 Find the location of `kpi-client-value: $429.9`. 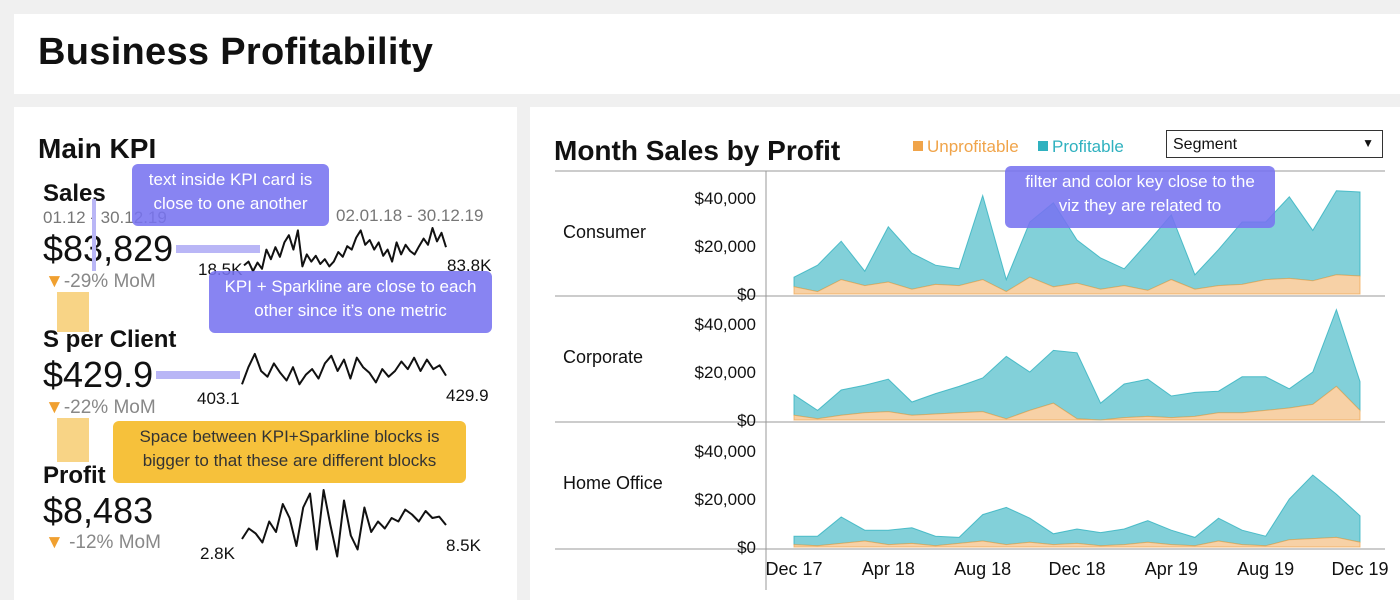

kpi-client-value: $429.9 is located at coordinates (98, 374).